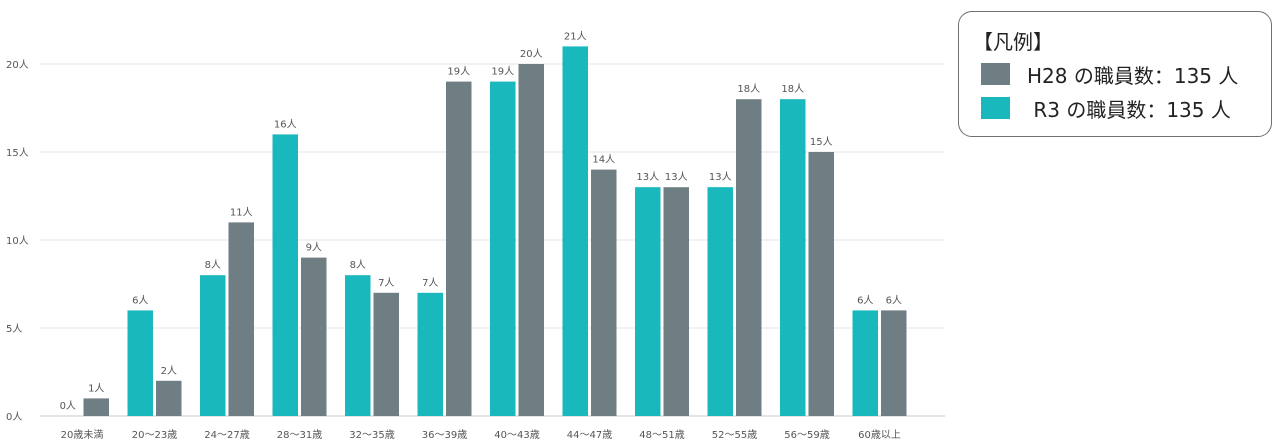 This screenshot has height=444, width=1274. Describe the element at coordinates (444, 435) in the screenshot. I see `x-tick-label: 36～39歳` at that location.